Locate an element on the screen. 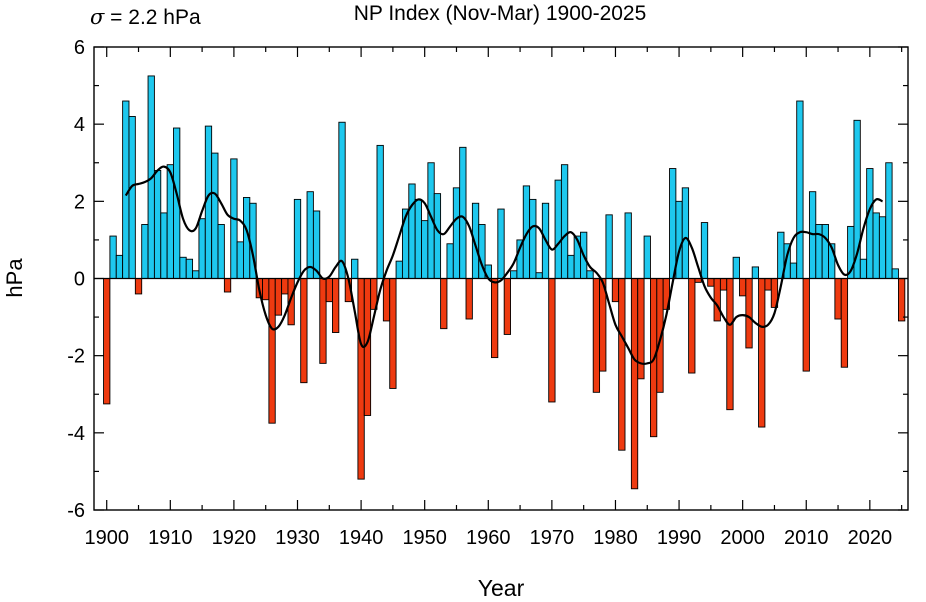  x-tick-label: 1950 is located at coordinates (424, 538).